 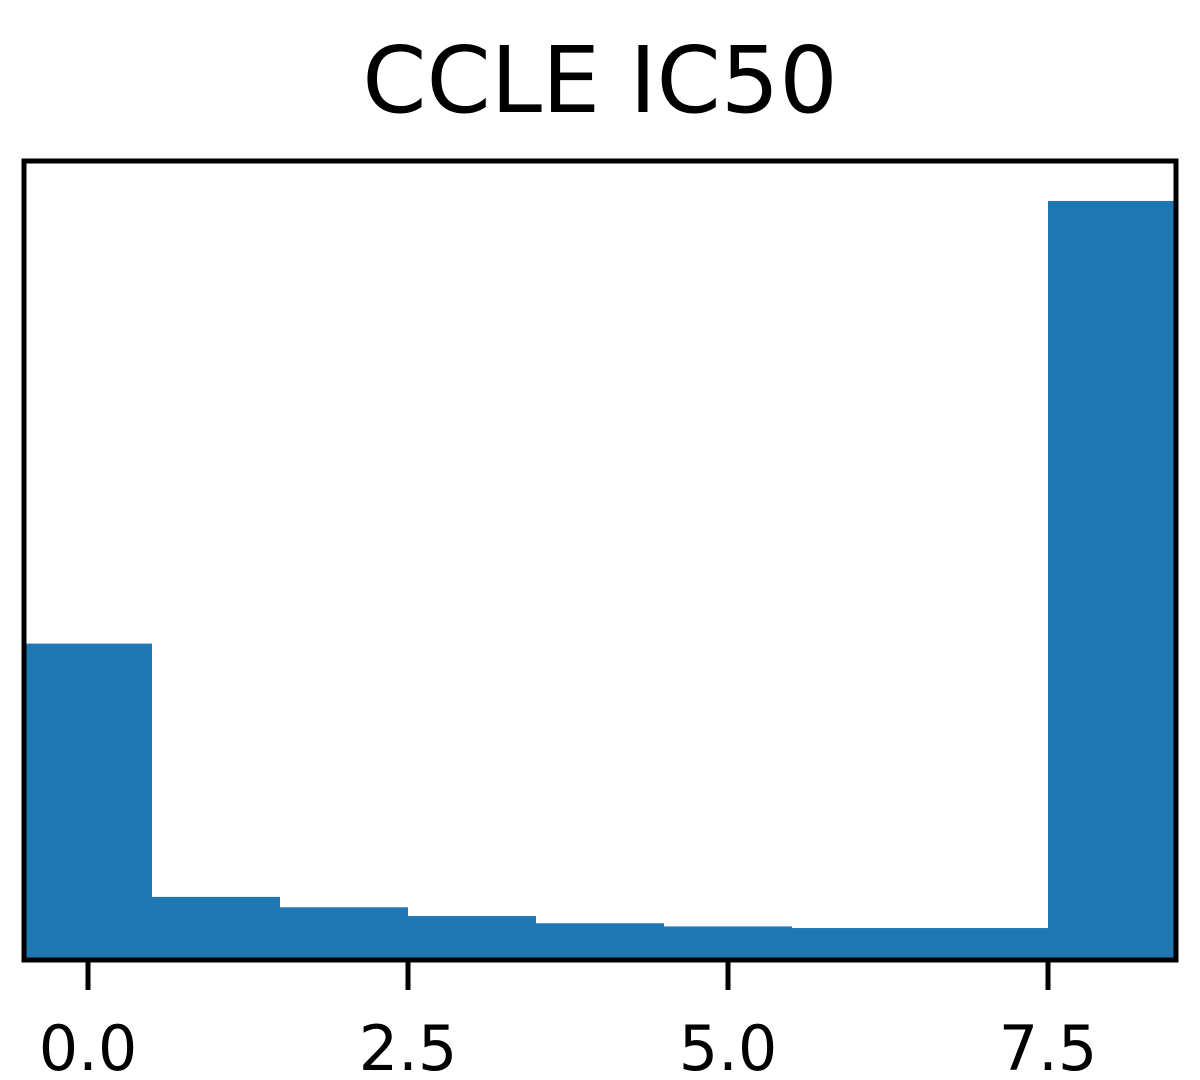 What do you see at coordinates (568, 1020) in the screenshot?
I see `x-axis-ticks: 0.0 2.5 5.0 7.5` at bounding box center [568, 1020].